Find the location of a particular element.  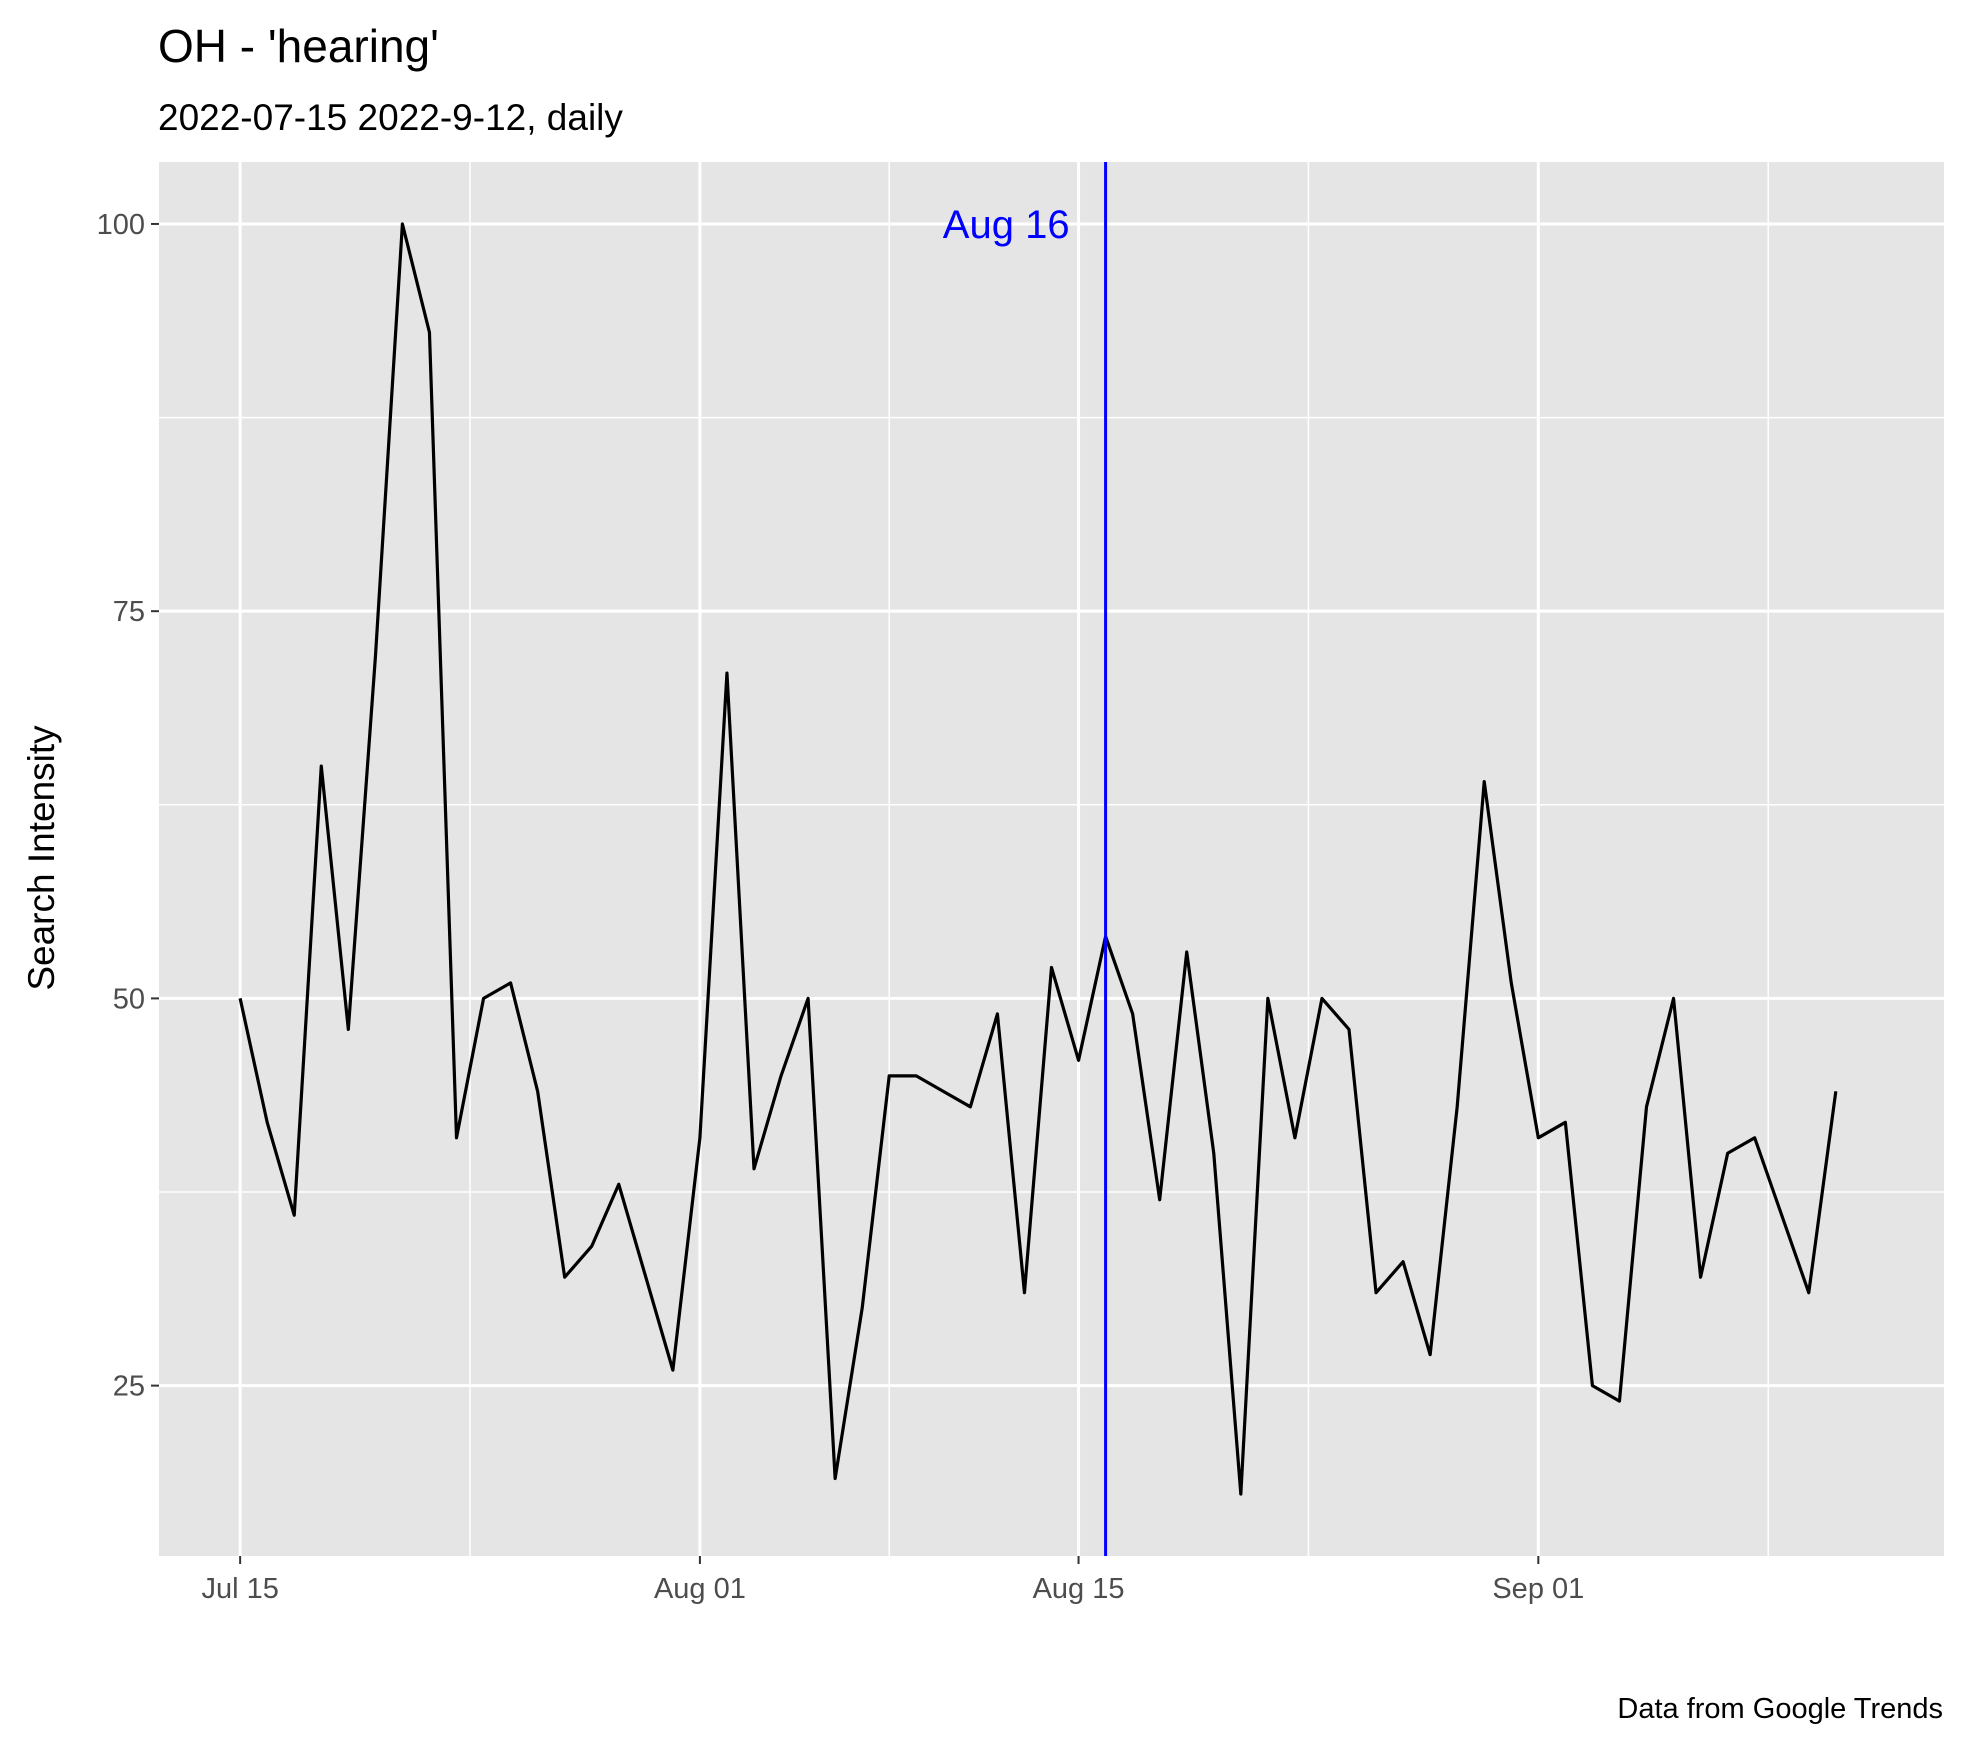

chart-title: OH - 'hearing' is located at coordinates (298, 46).